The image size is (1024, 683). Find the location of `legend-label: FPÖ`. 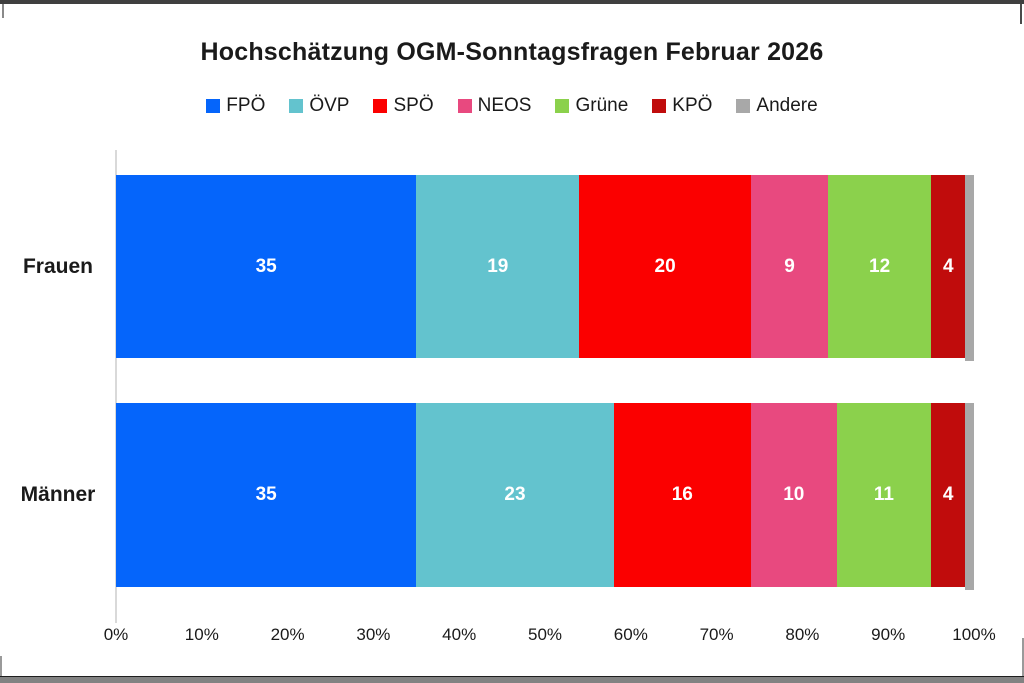

legend-label: FPÖ is located at coordinates (246, 105).